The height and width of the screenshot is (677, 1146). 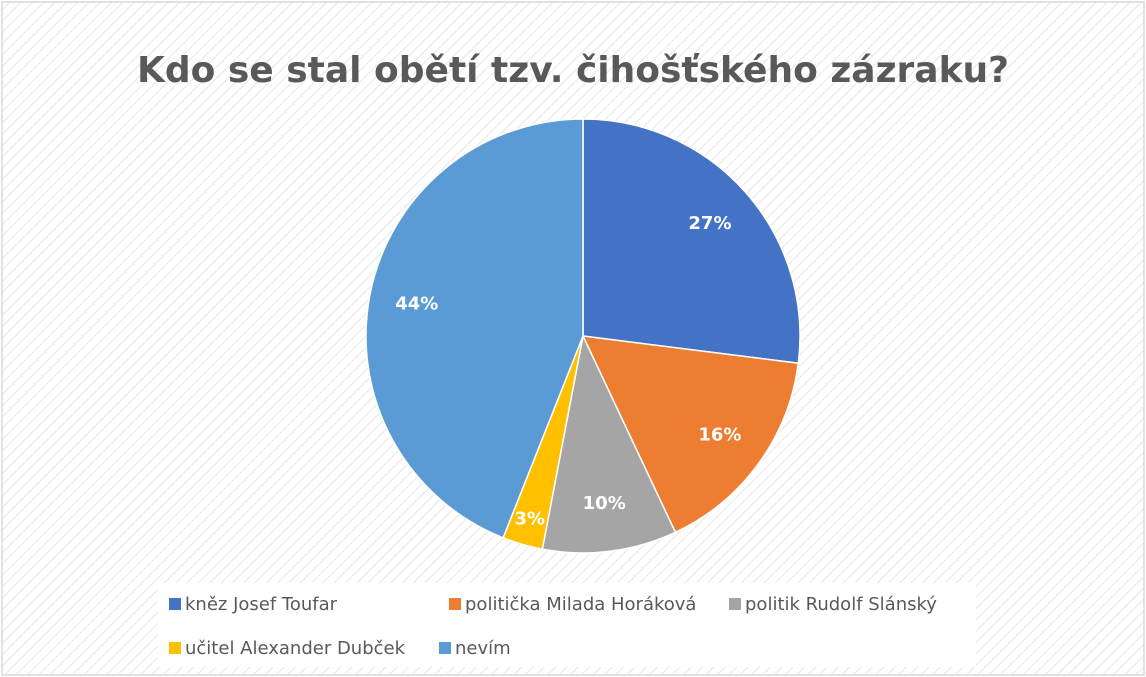 I want to click on data-label: 27%, so click(x=709, y=223).